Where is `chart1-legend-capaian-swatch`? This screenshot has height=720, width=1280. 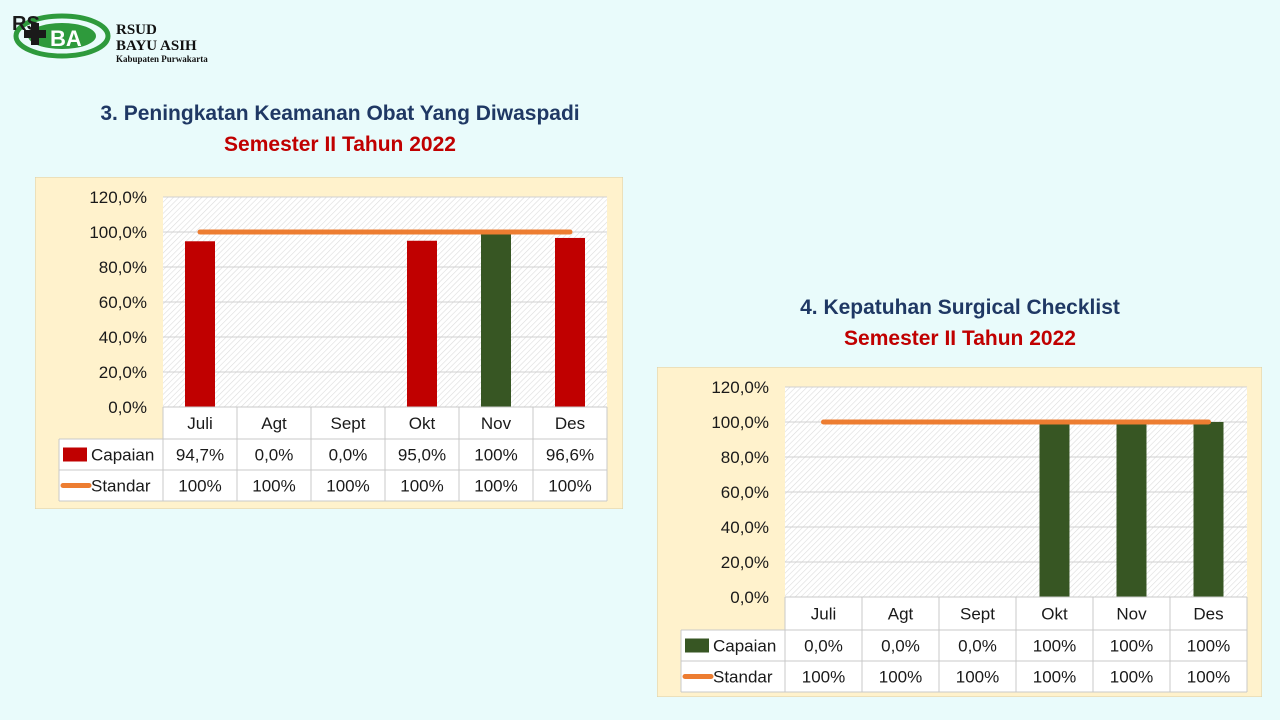
chart1-legend-capaian-swatch is located at coordinates (75, 454).